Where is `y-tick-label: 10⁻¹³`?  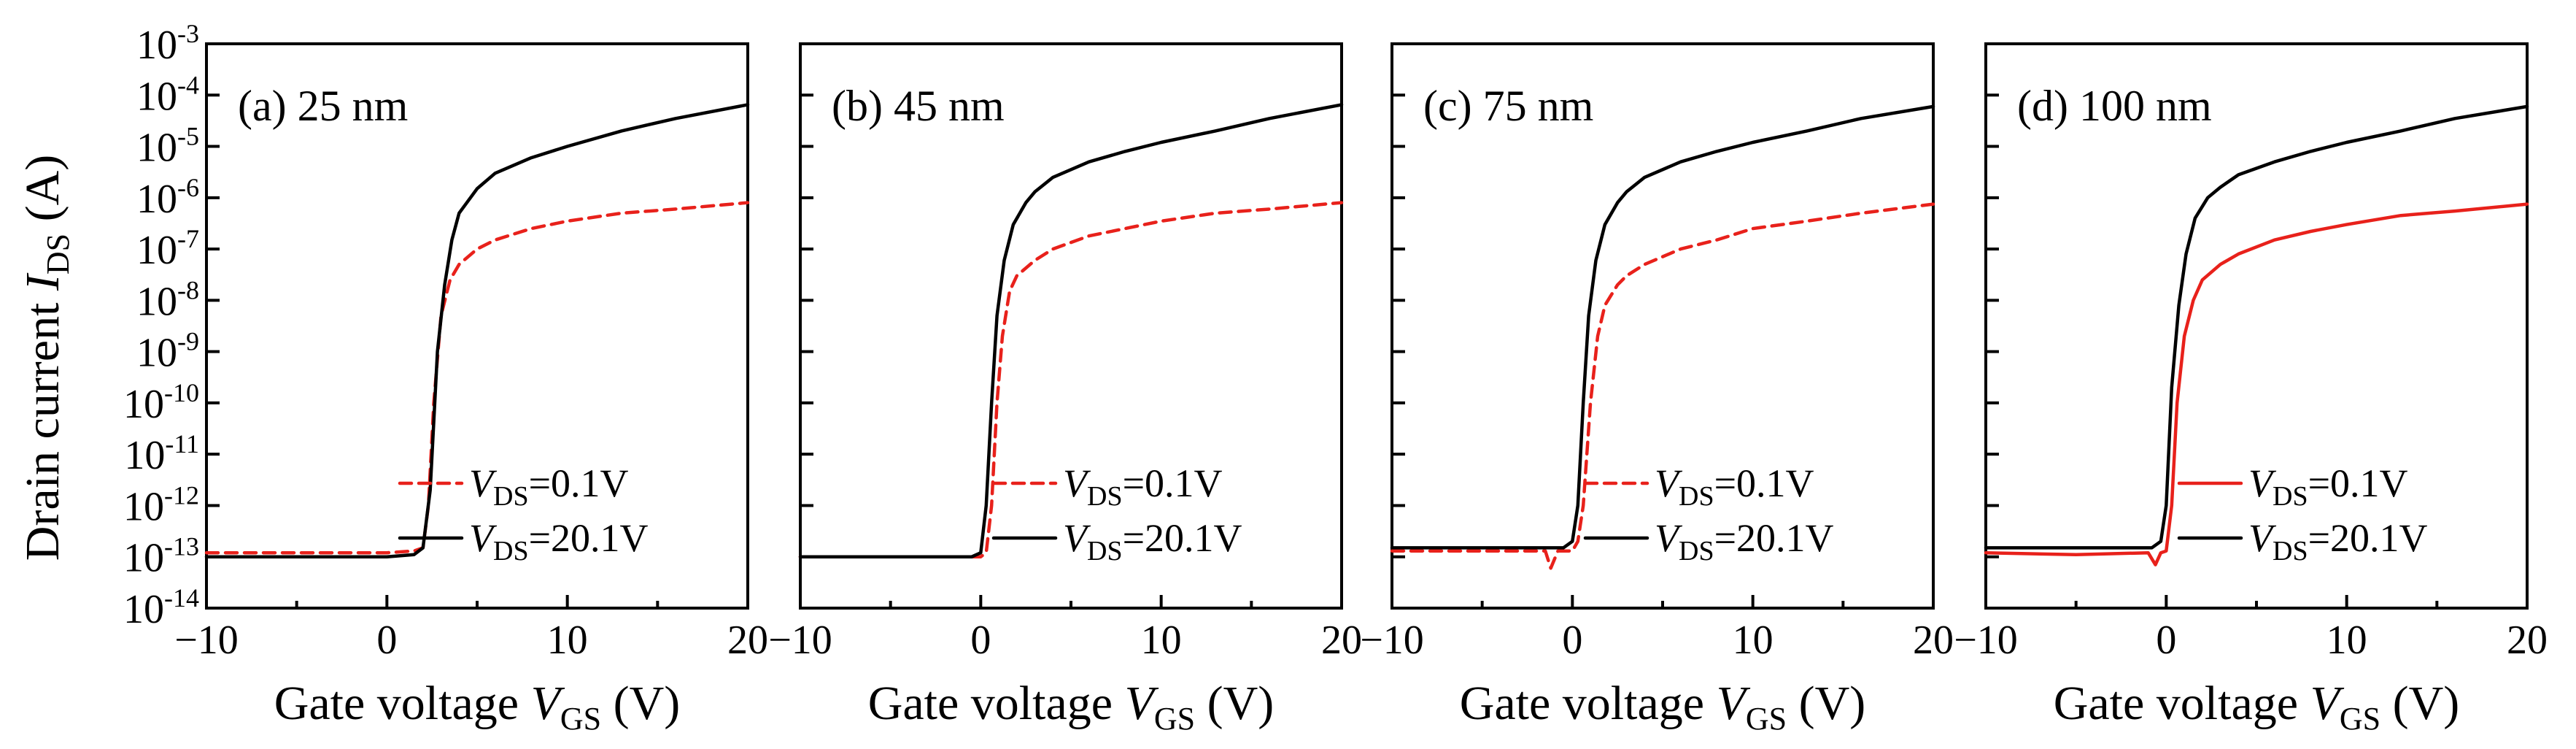 y-tick-label: 10⁻¹³ is located at coordinates (161, 556).